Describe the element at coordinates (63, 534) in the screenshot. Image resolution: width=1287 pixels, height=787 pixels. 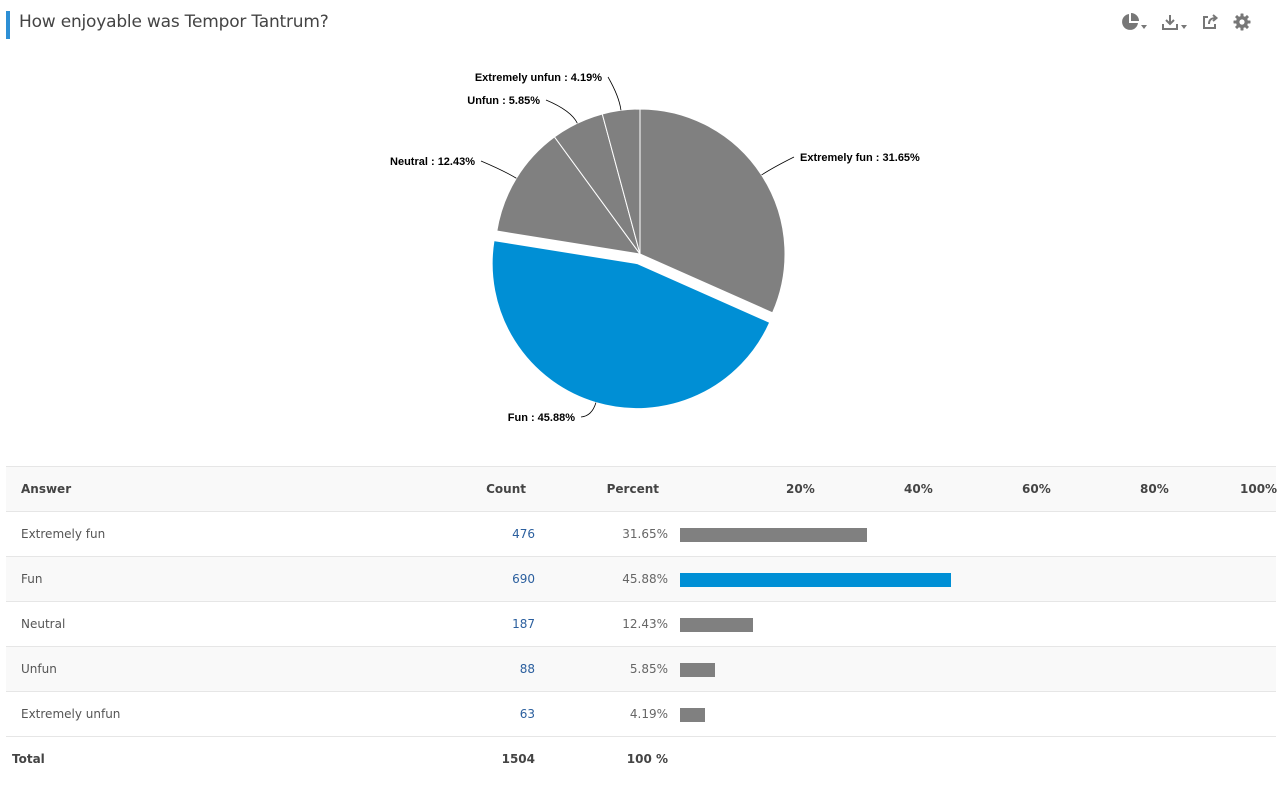
I see `row-answer: Extremely fun` at that location.